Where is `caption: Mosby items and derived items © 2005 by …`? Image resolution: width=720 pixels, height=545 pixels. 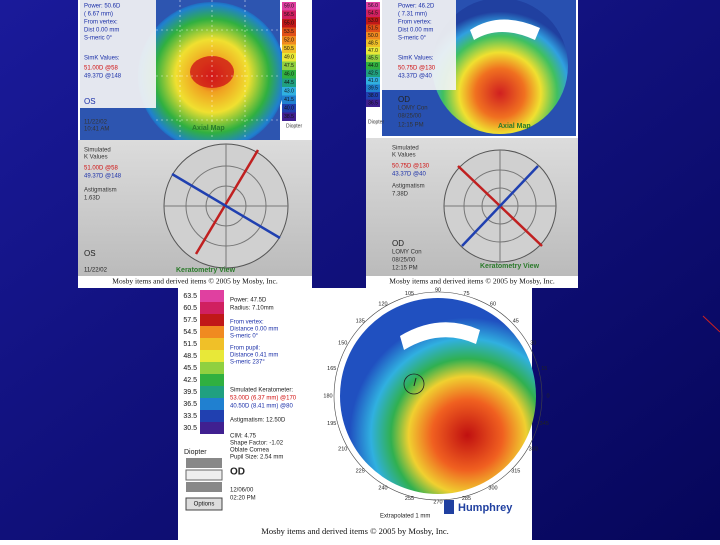
caption: Mosby items and derived items © 2005 by … is located at coordinates (354, 531).